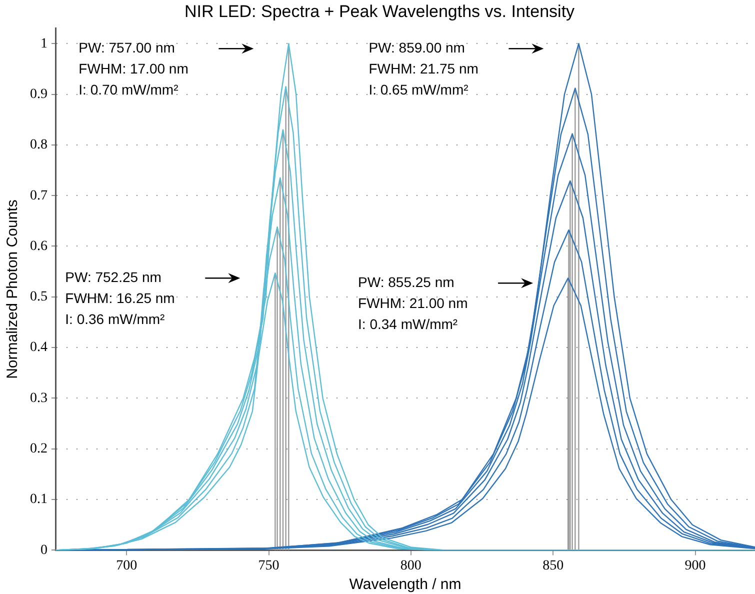  Describe the element at coordinates (553, 566) in the screenshot. I see `x-tick-label: 850` at that location.